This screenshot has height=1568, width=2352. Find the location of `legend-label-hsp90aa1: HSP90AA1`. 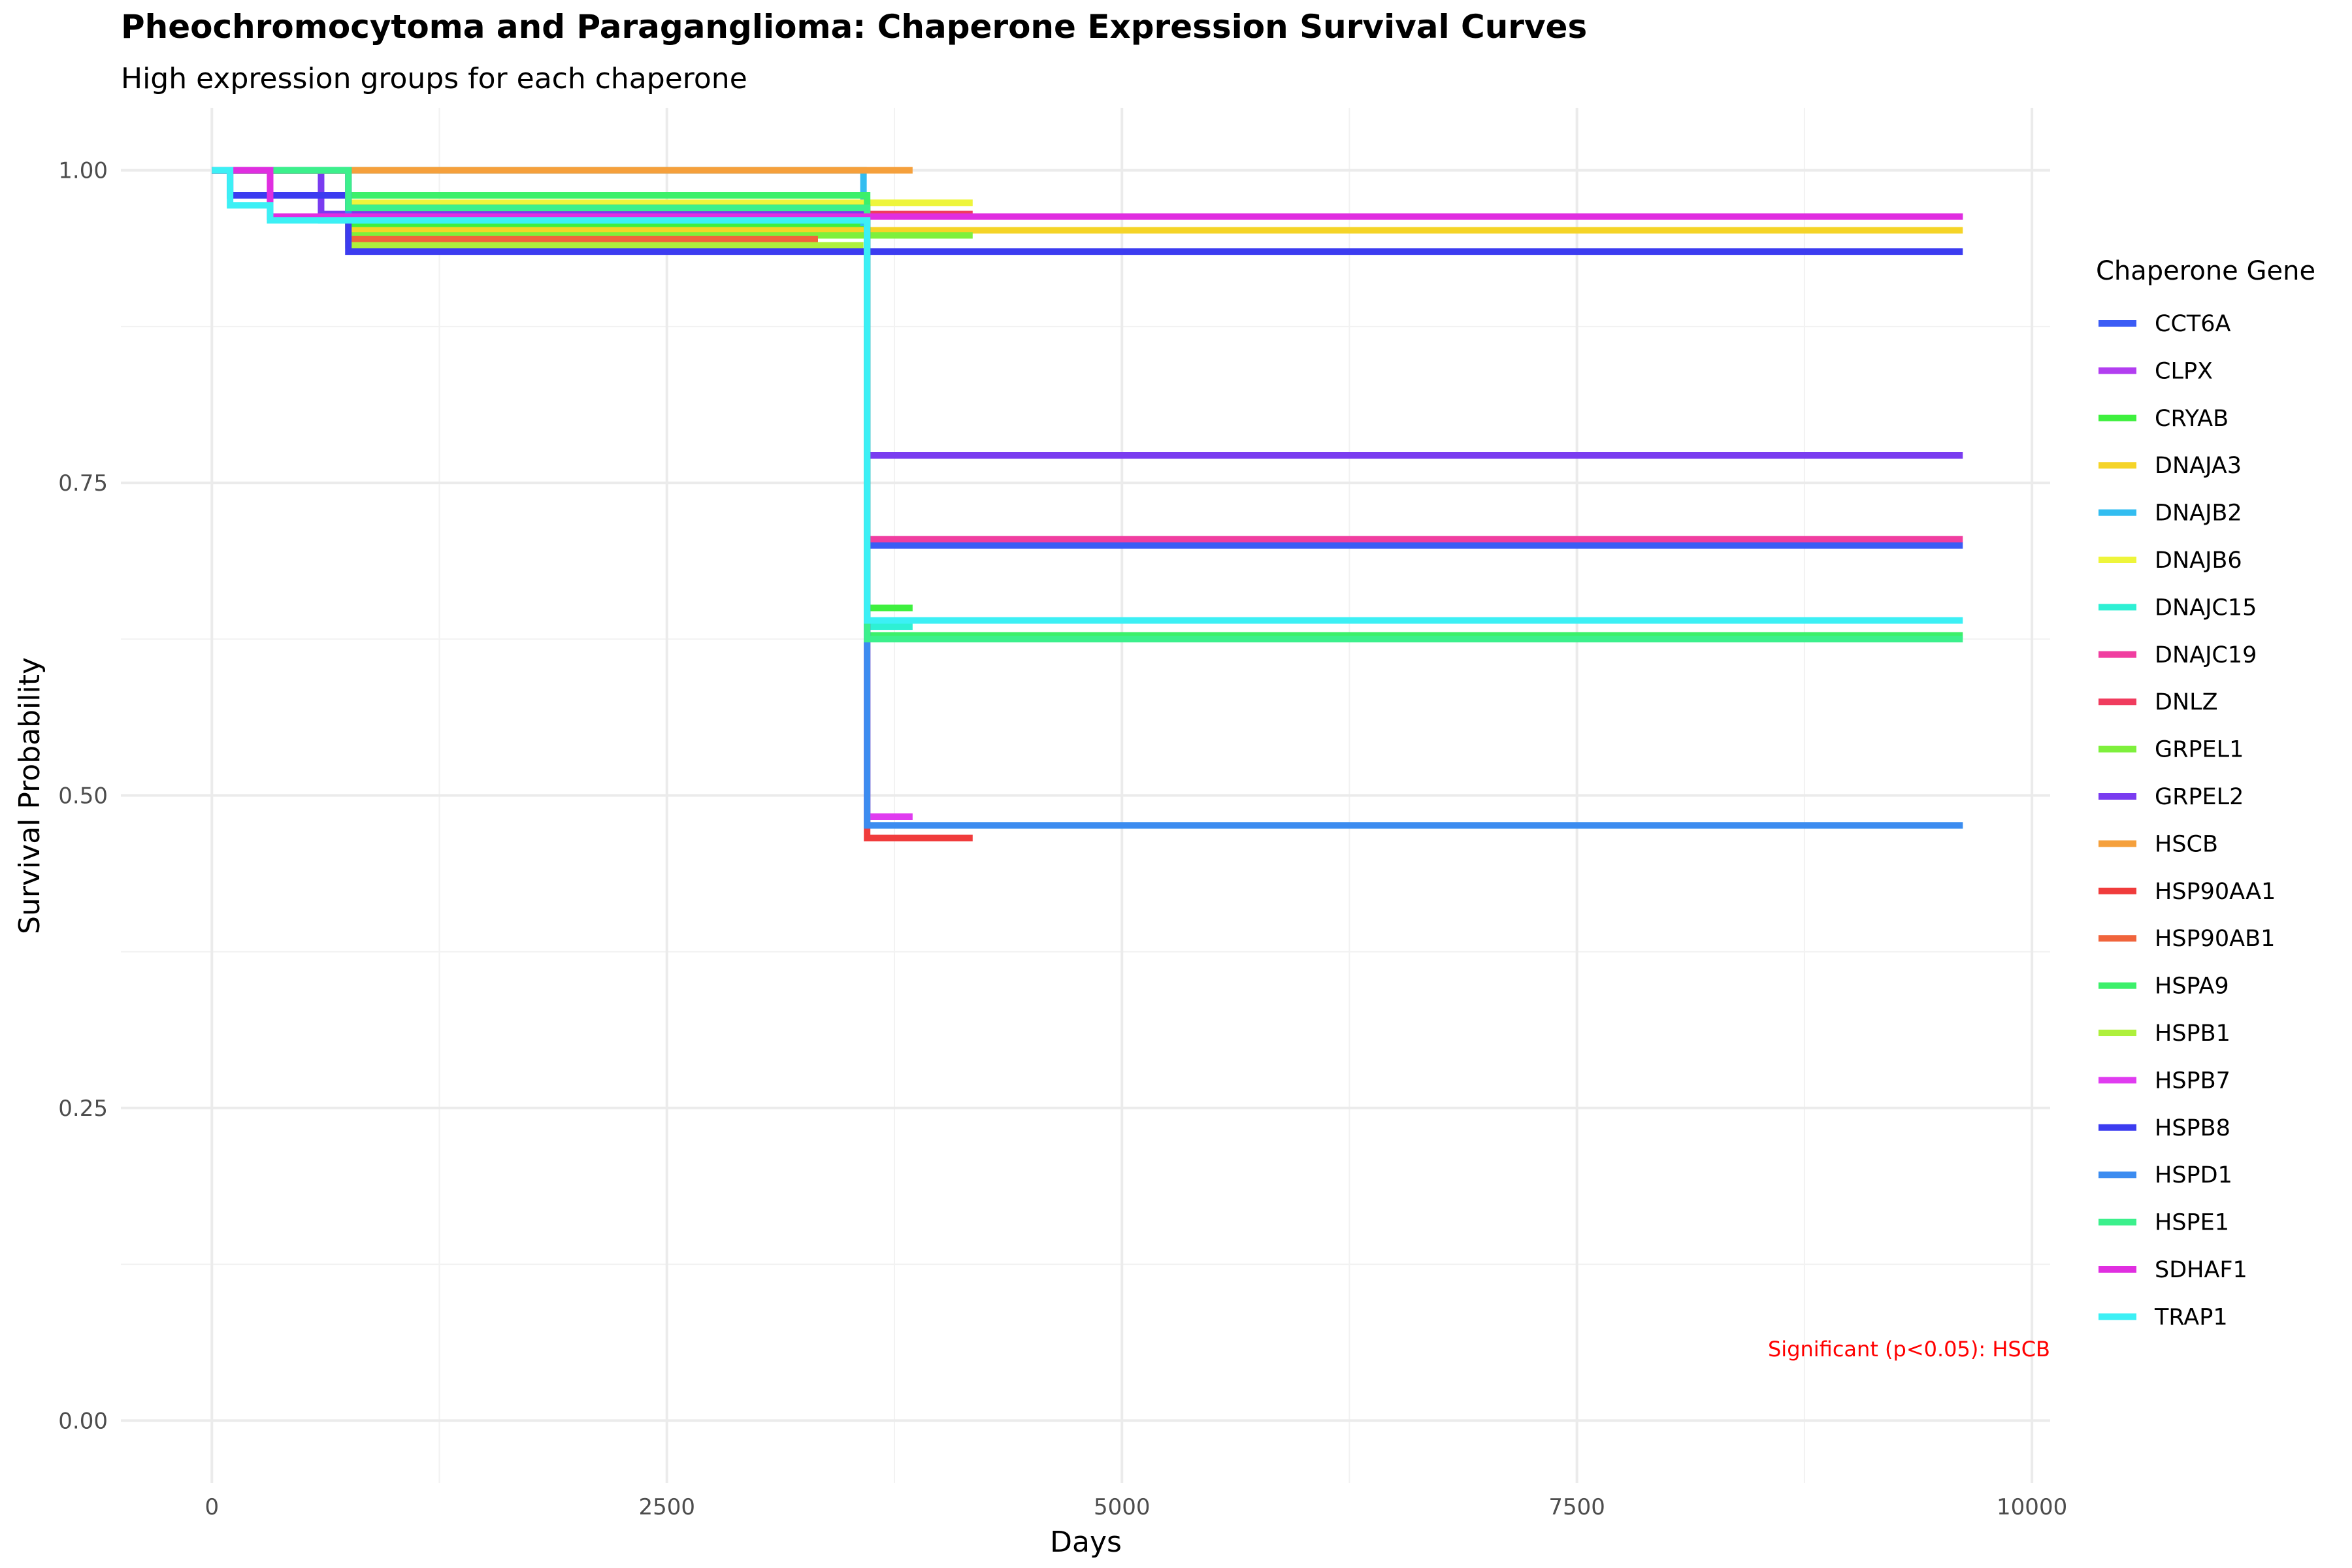

legend-label-hsp90aa1: HSP90AA1 is located at coordinates (2215, 892).